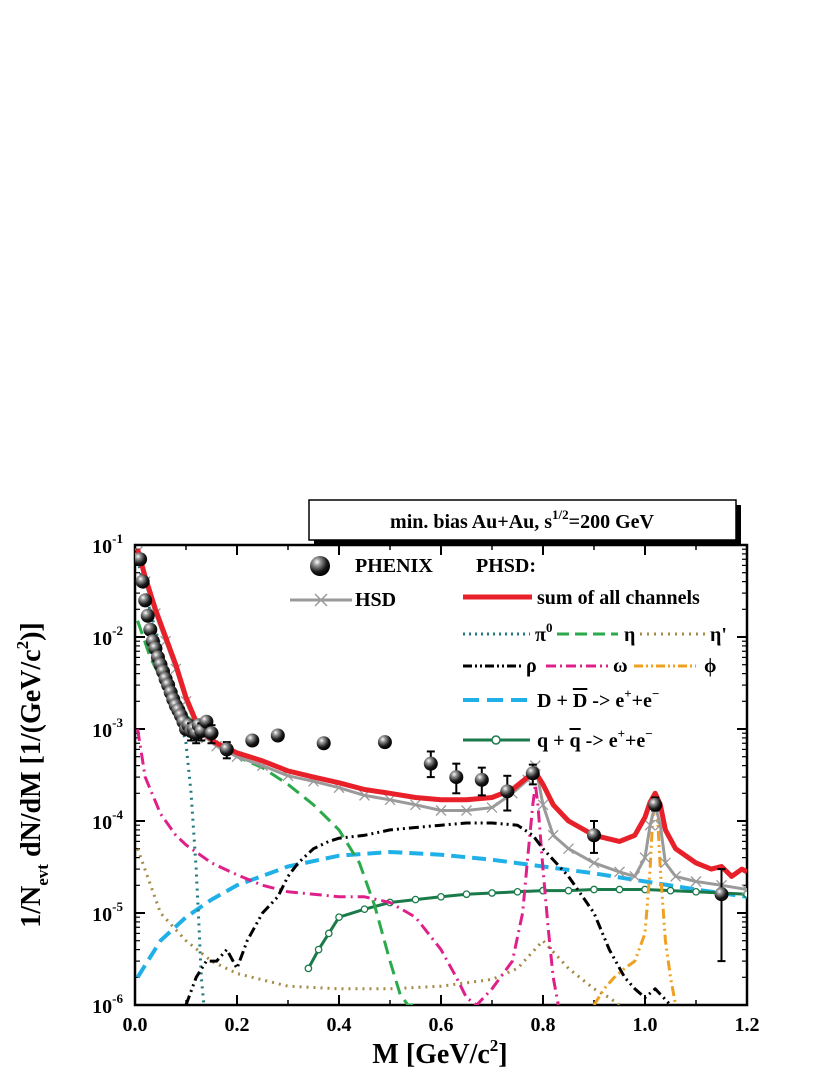 This screenshot has height=1075, width=830. Describe the element at coordinates (22, 645) in the screenshot. I see `y-axis-label-sup: 2` at that location.